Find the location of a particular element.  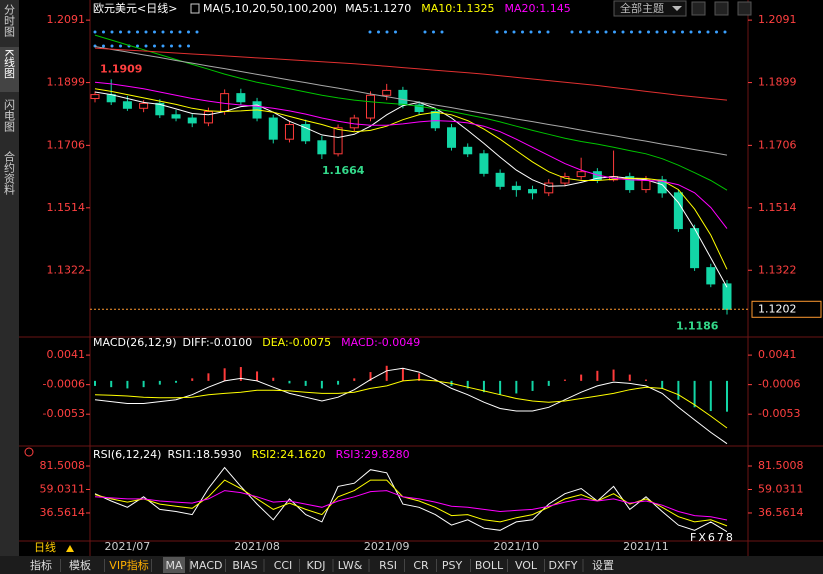

toolbar-tab: BIAS is located at coordinates (244, 565).